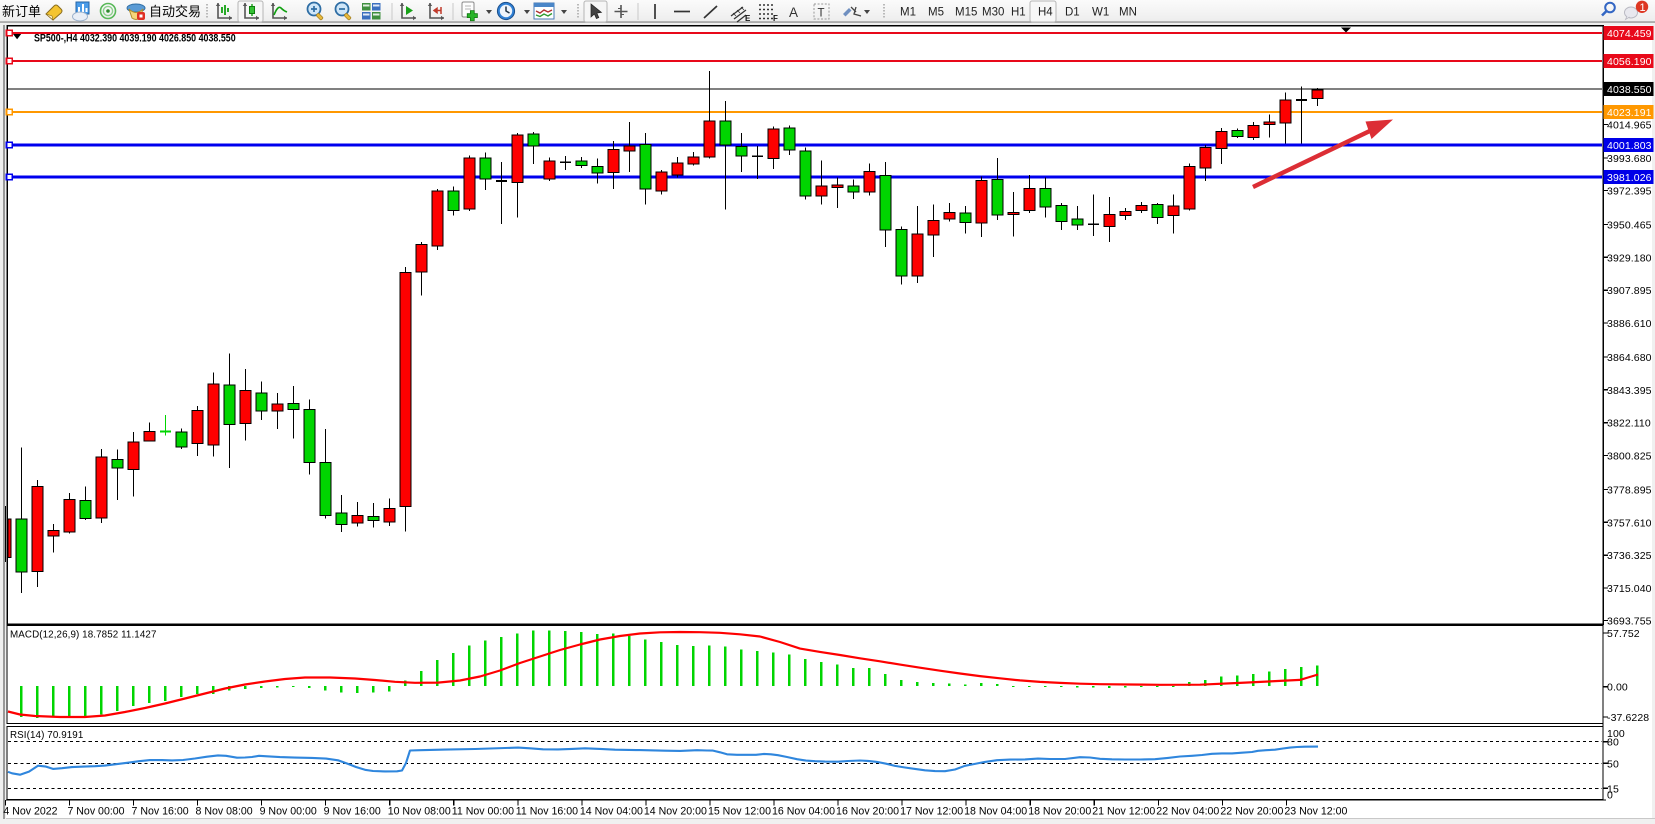 The image size is (1655, 824). What do you see at coordinates (1629, 225) in the screenshot?
I see `svg-text: 3950.465` at bounding box center [1629, 225].